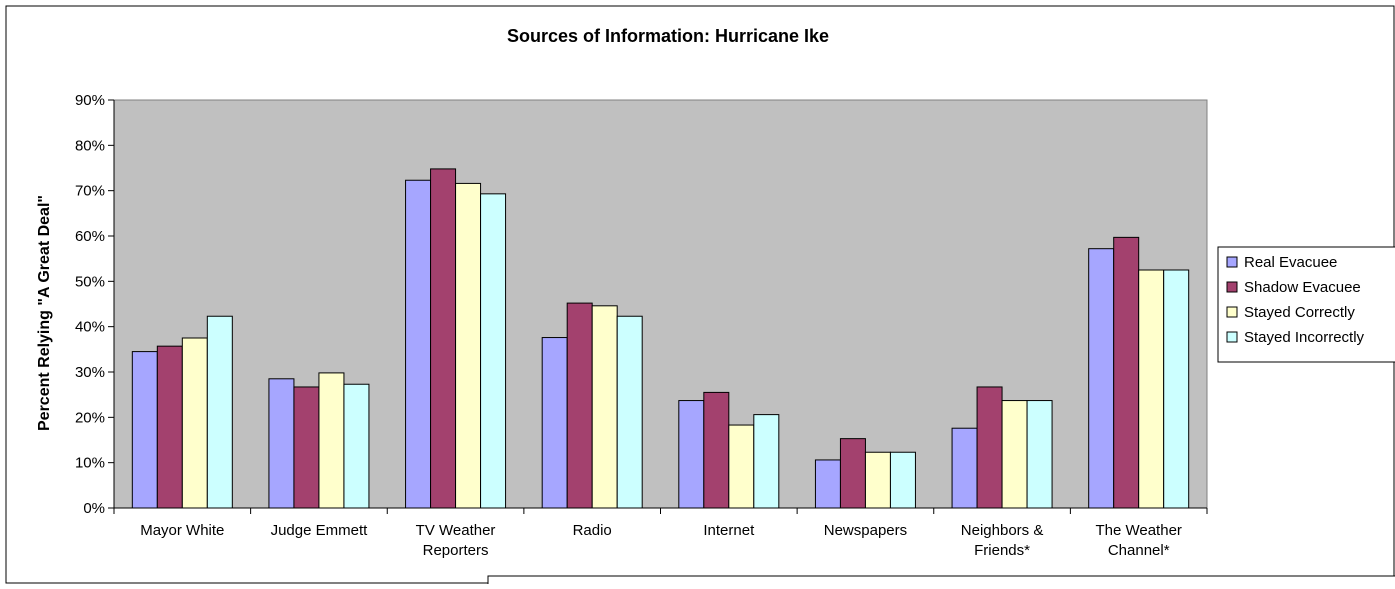 The width and height of the screenshot is (1395, 589). What do you see at coordinates (182, 530) in the screenshot?
I see `x-tick-label: Mayor White` at bounding box center [182, 530].